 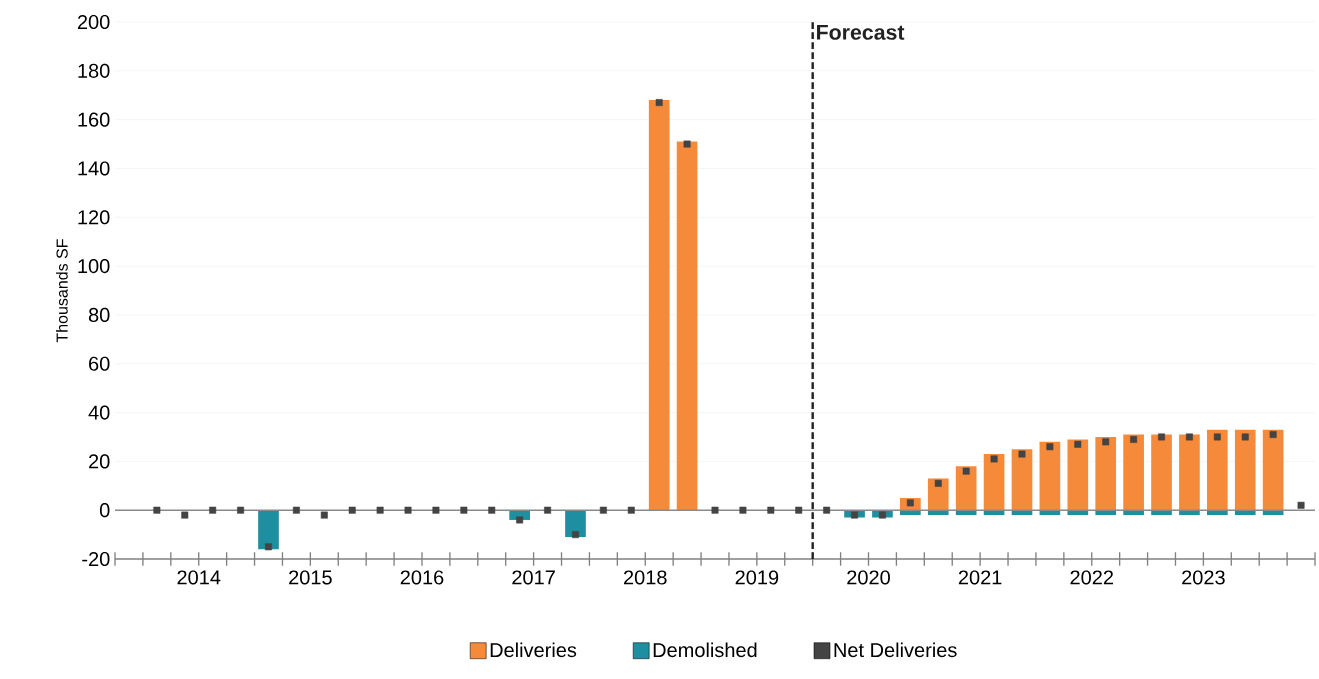 What do you see at coordinates (199, 577) in the screenshot?
I see `x-tick-label: 2014` at bounding box center [199, 577].